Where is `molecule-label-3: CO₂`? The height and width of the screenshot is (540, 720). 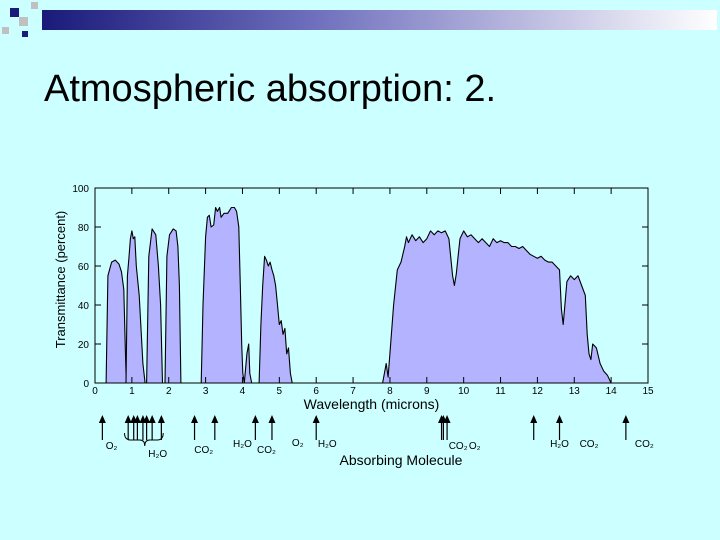
molecule-label-3: CO₂ is located at coordinates (203, 450).